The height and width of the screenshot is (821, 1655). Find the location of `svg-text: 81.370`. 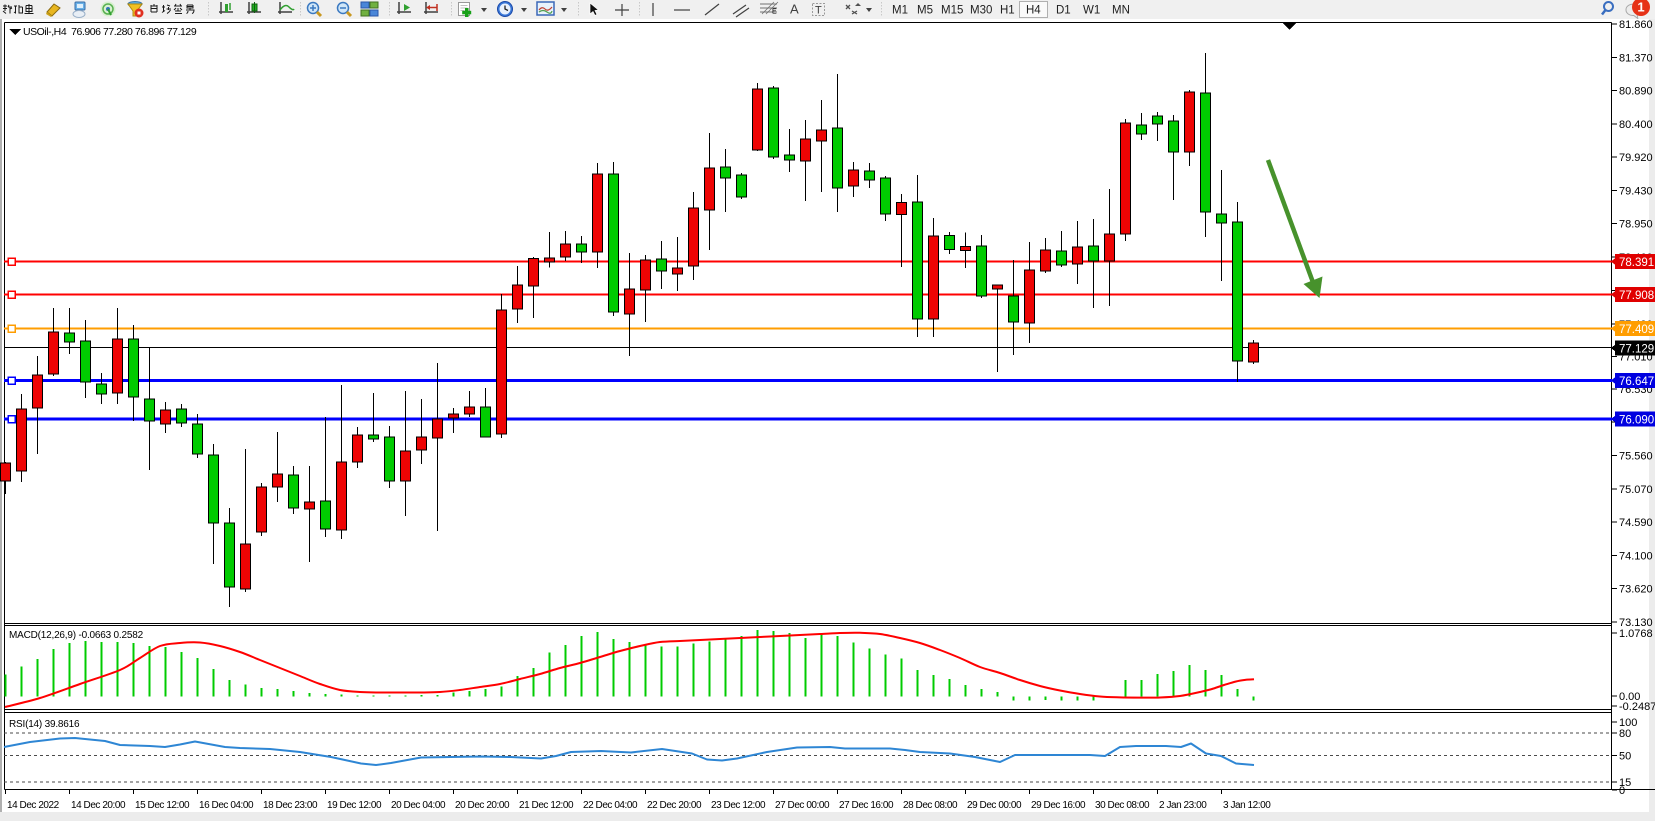

svg-text: 81.370 is located at coordinates (1636, 58).